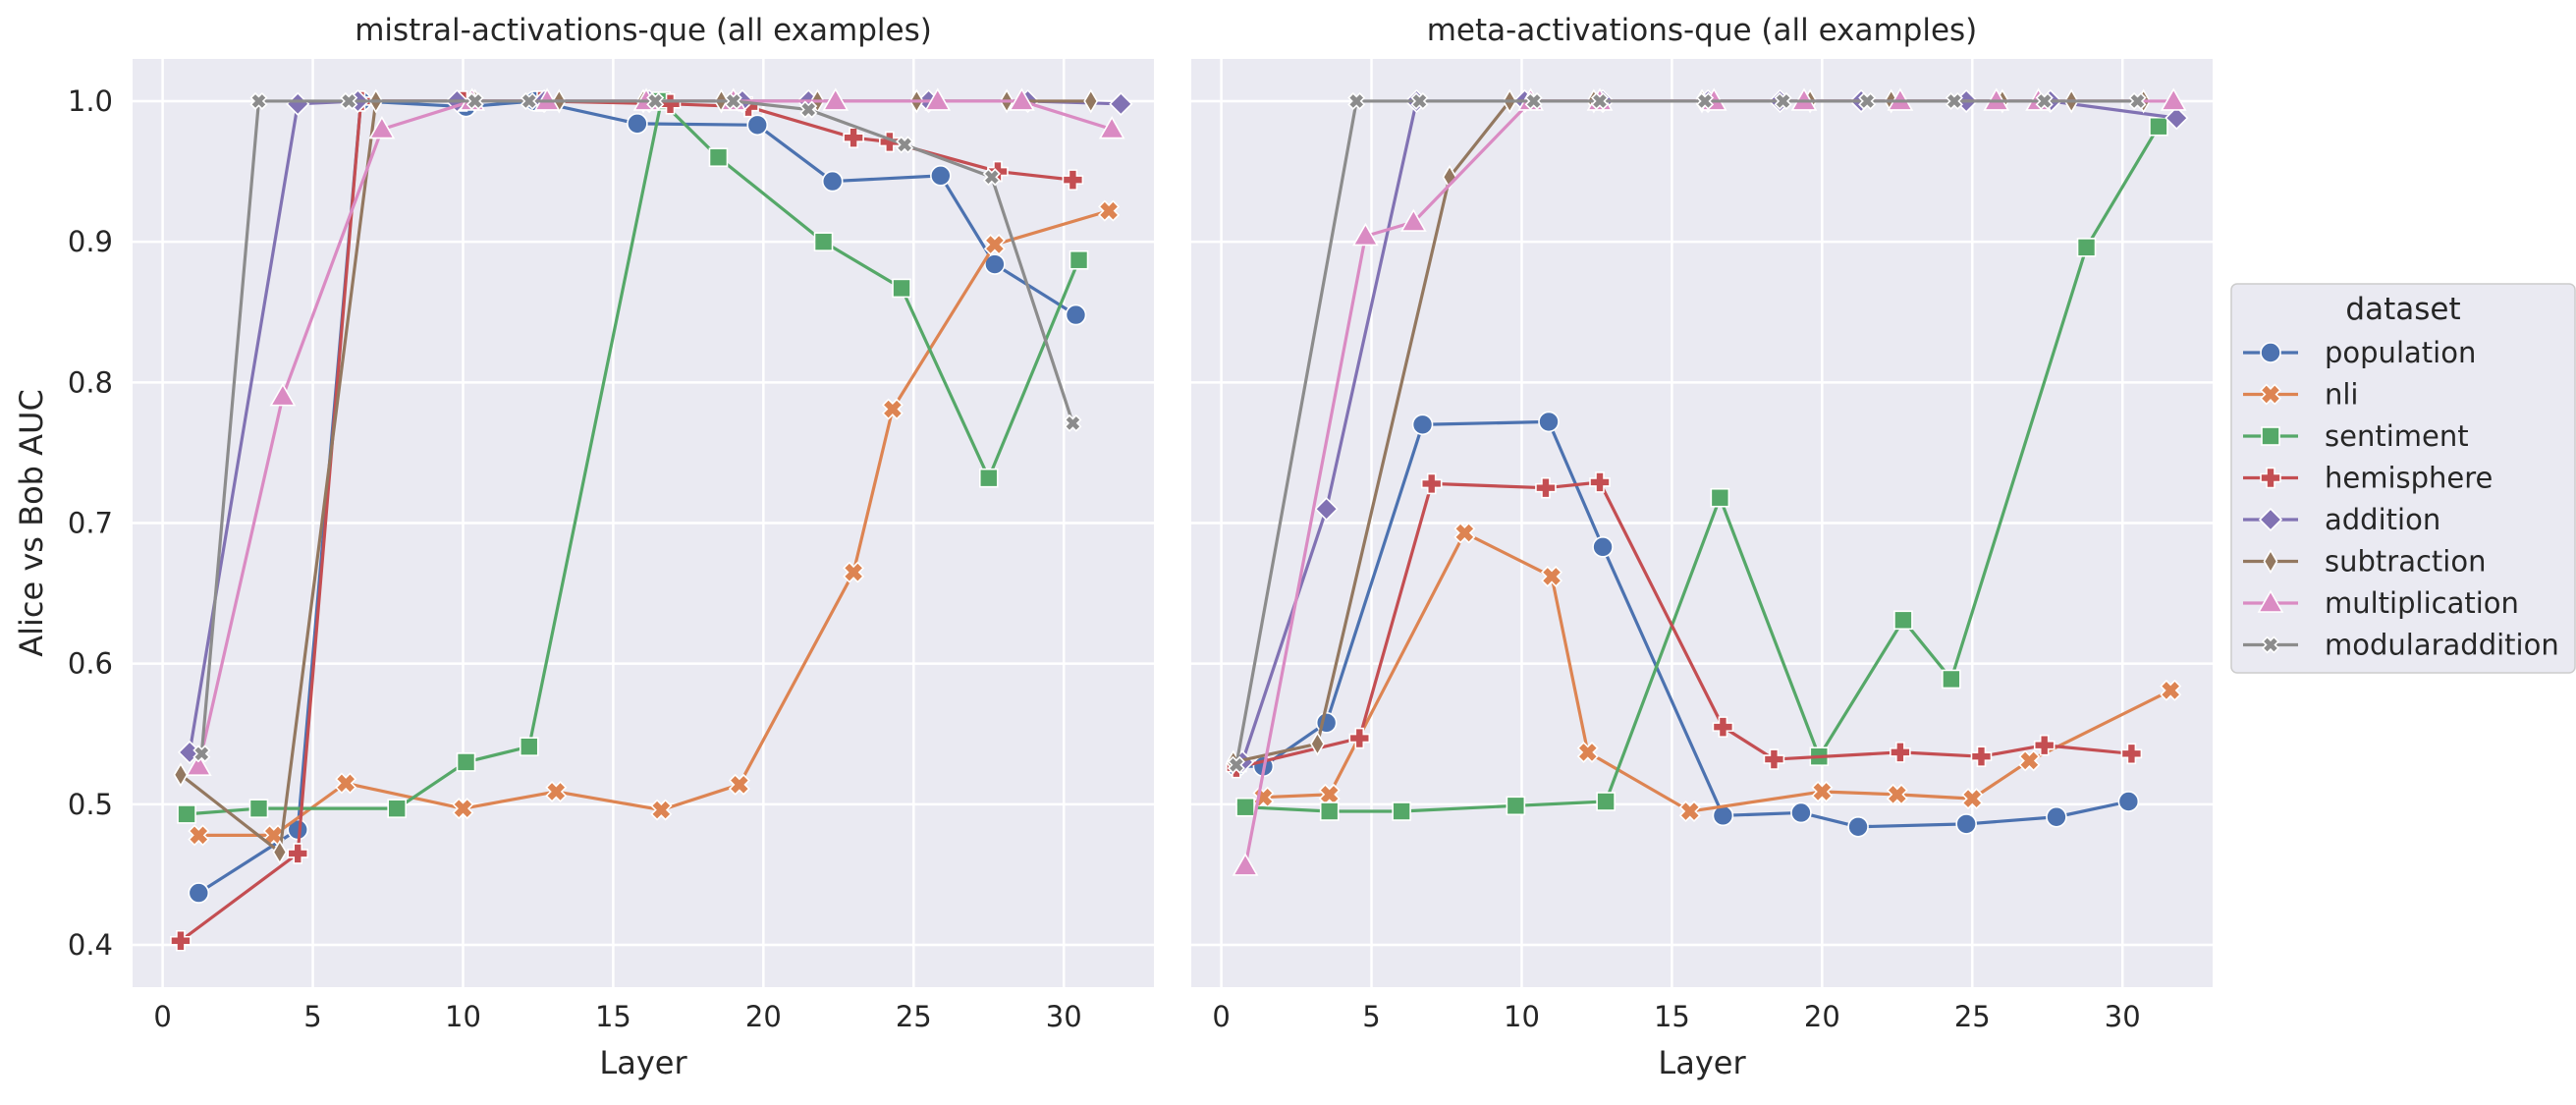 This screenshot has width=2576, height=1105. Describe the element at coordinates (2270, 352) in the screenshot. I see `legend-marker-population` at that location.